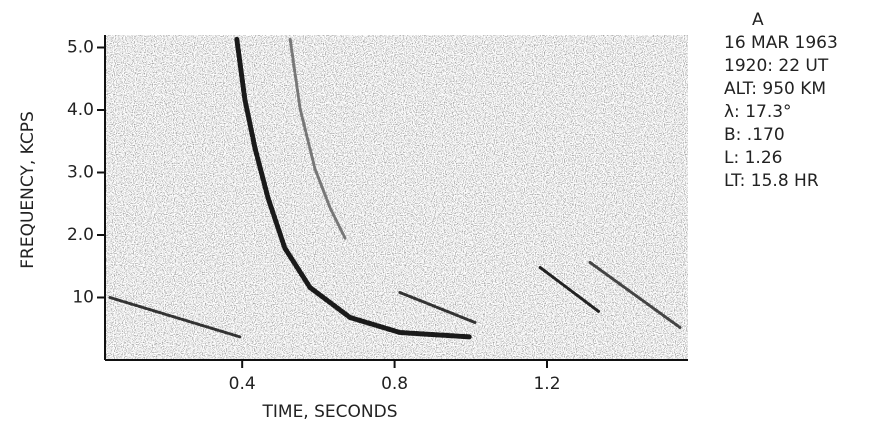 The image size is (893, 432). I want to click on annotation: λ: 17.3°, so click(758, 112).